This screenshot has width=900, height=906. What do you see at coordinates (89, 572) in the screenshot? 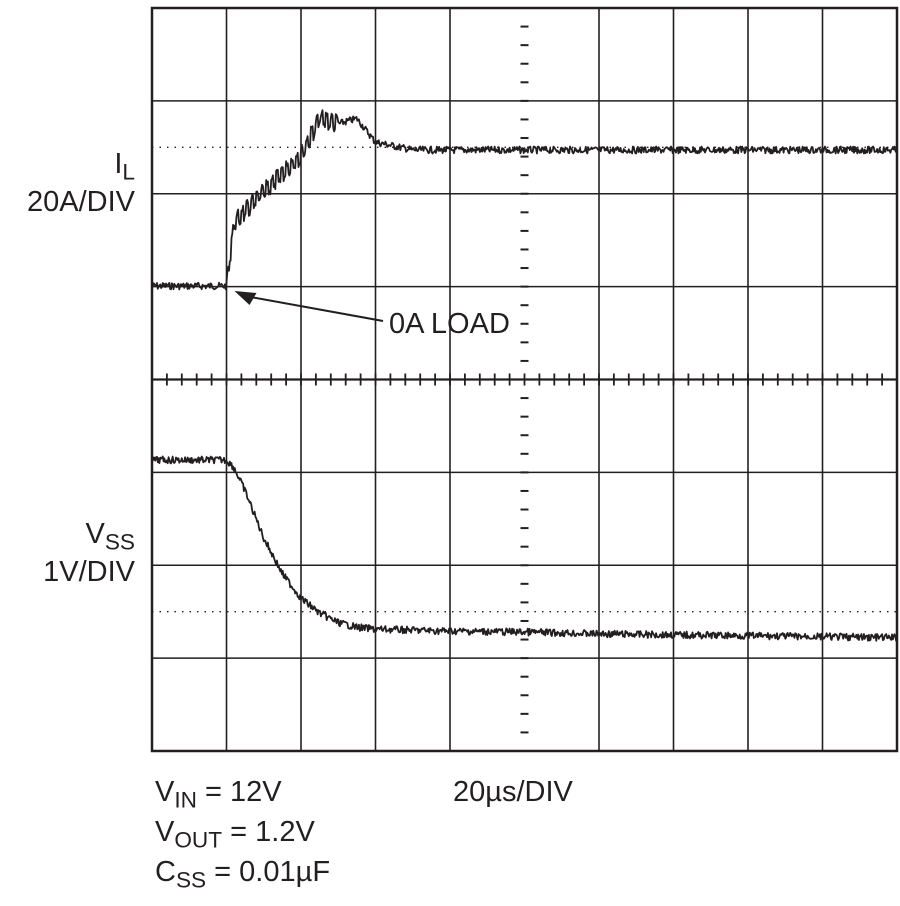
I see `voltage-channel-scale: 1V/DIV` at bounding box center [89, 572].